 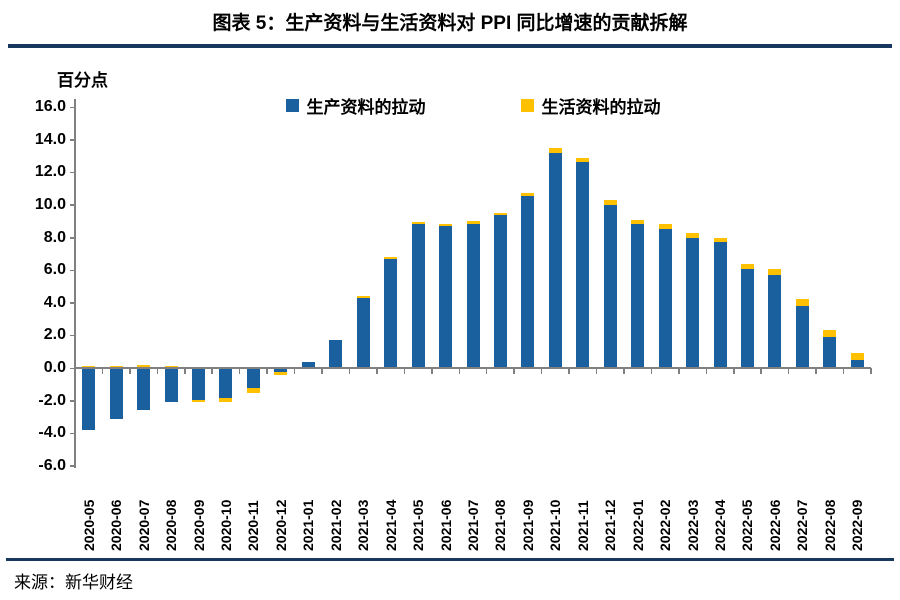 What do you see at coordinates (52, 400) in the screenshot?
I see `y-tick-label: -2.0` at bounding box center [52, 400].